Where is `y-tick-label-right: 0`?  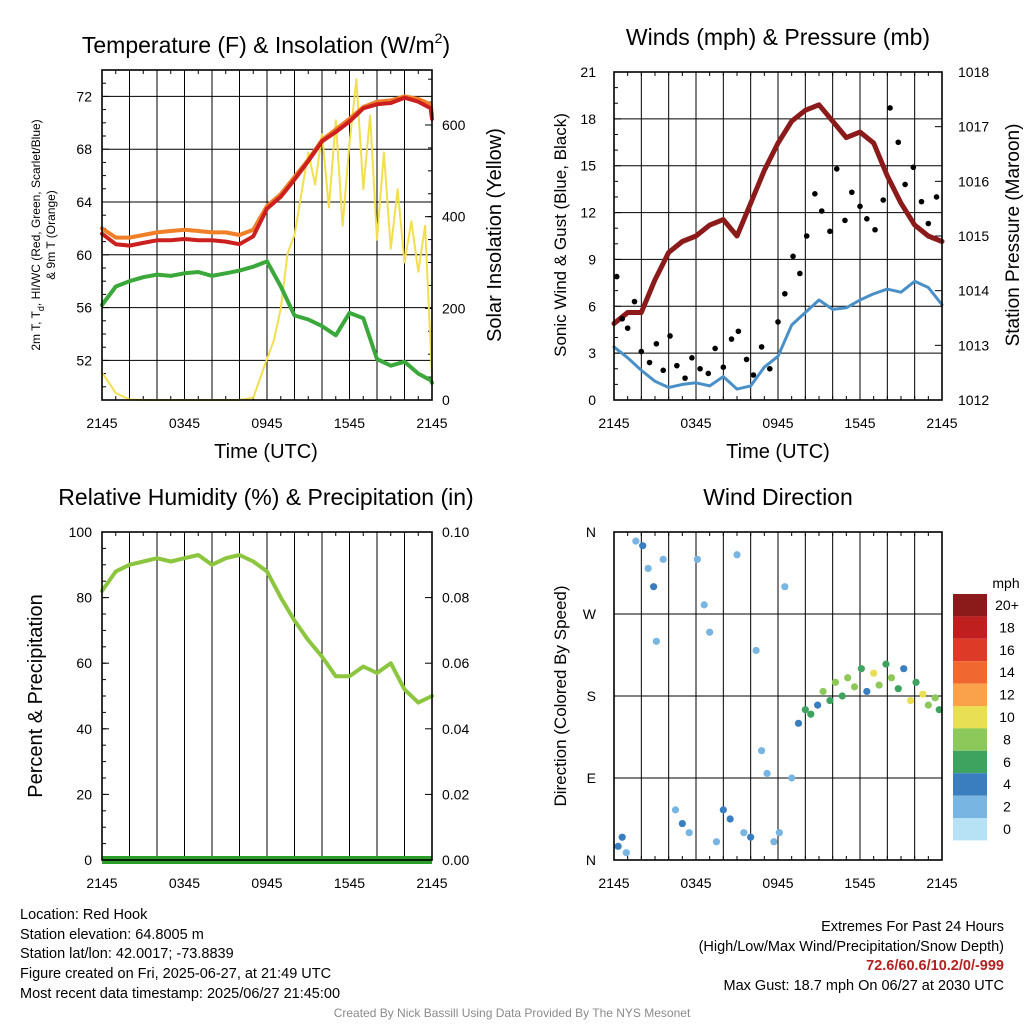
y-tick-label-right: 0 is located at coordinates (446, 400).